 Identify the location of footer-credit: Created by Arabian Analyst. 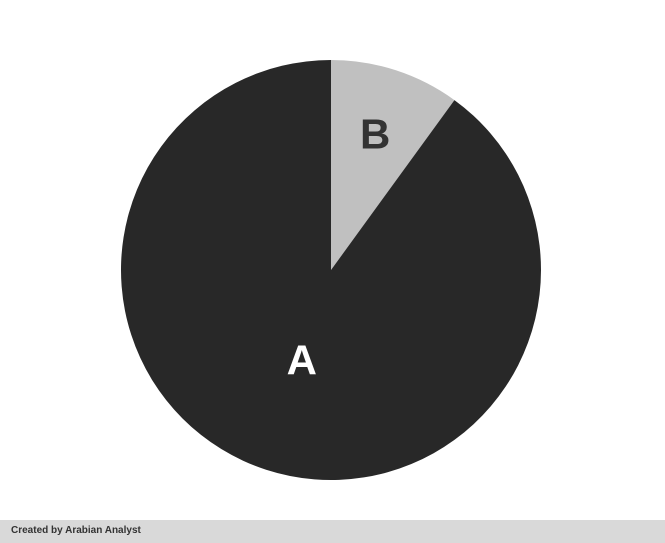
(76, 530).